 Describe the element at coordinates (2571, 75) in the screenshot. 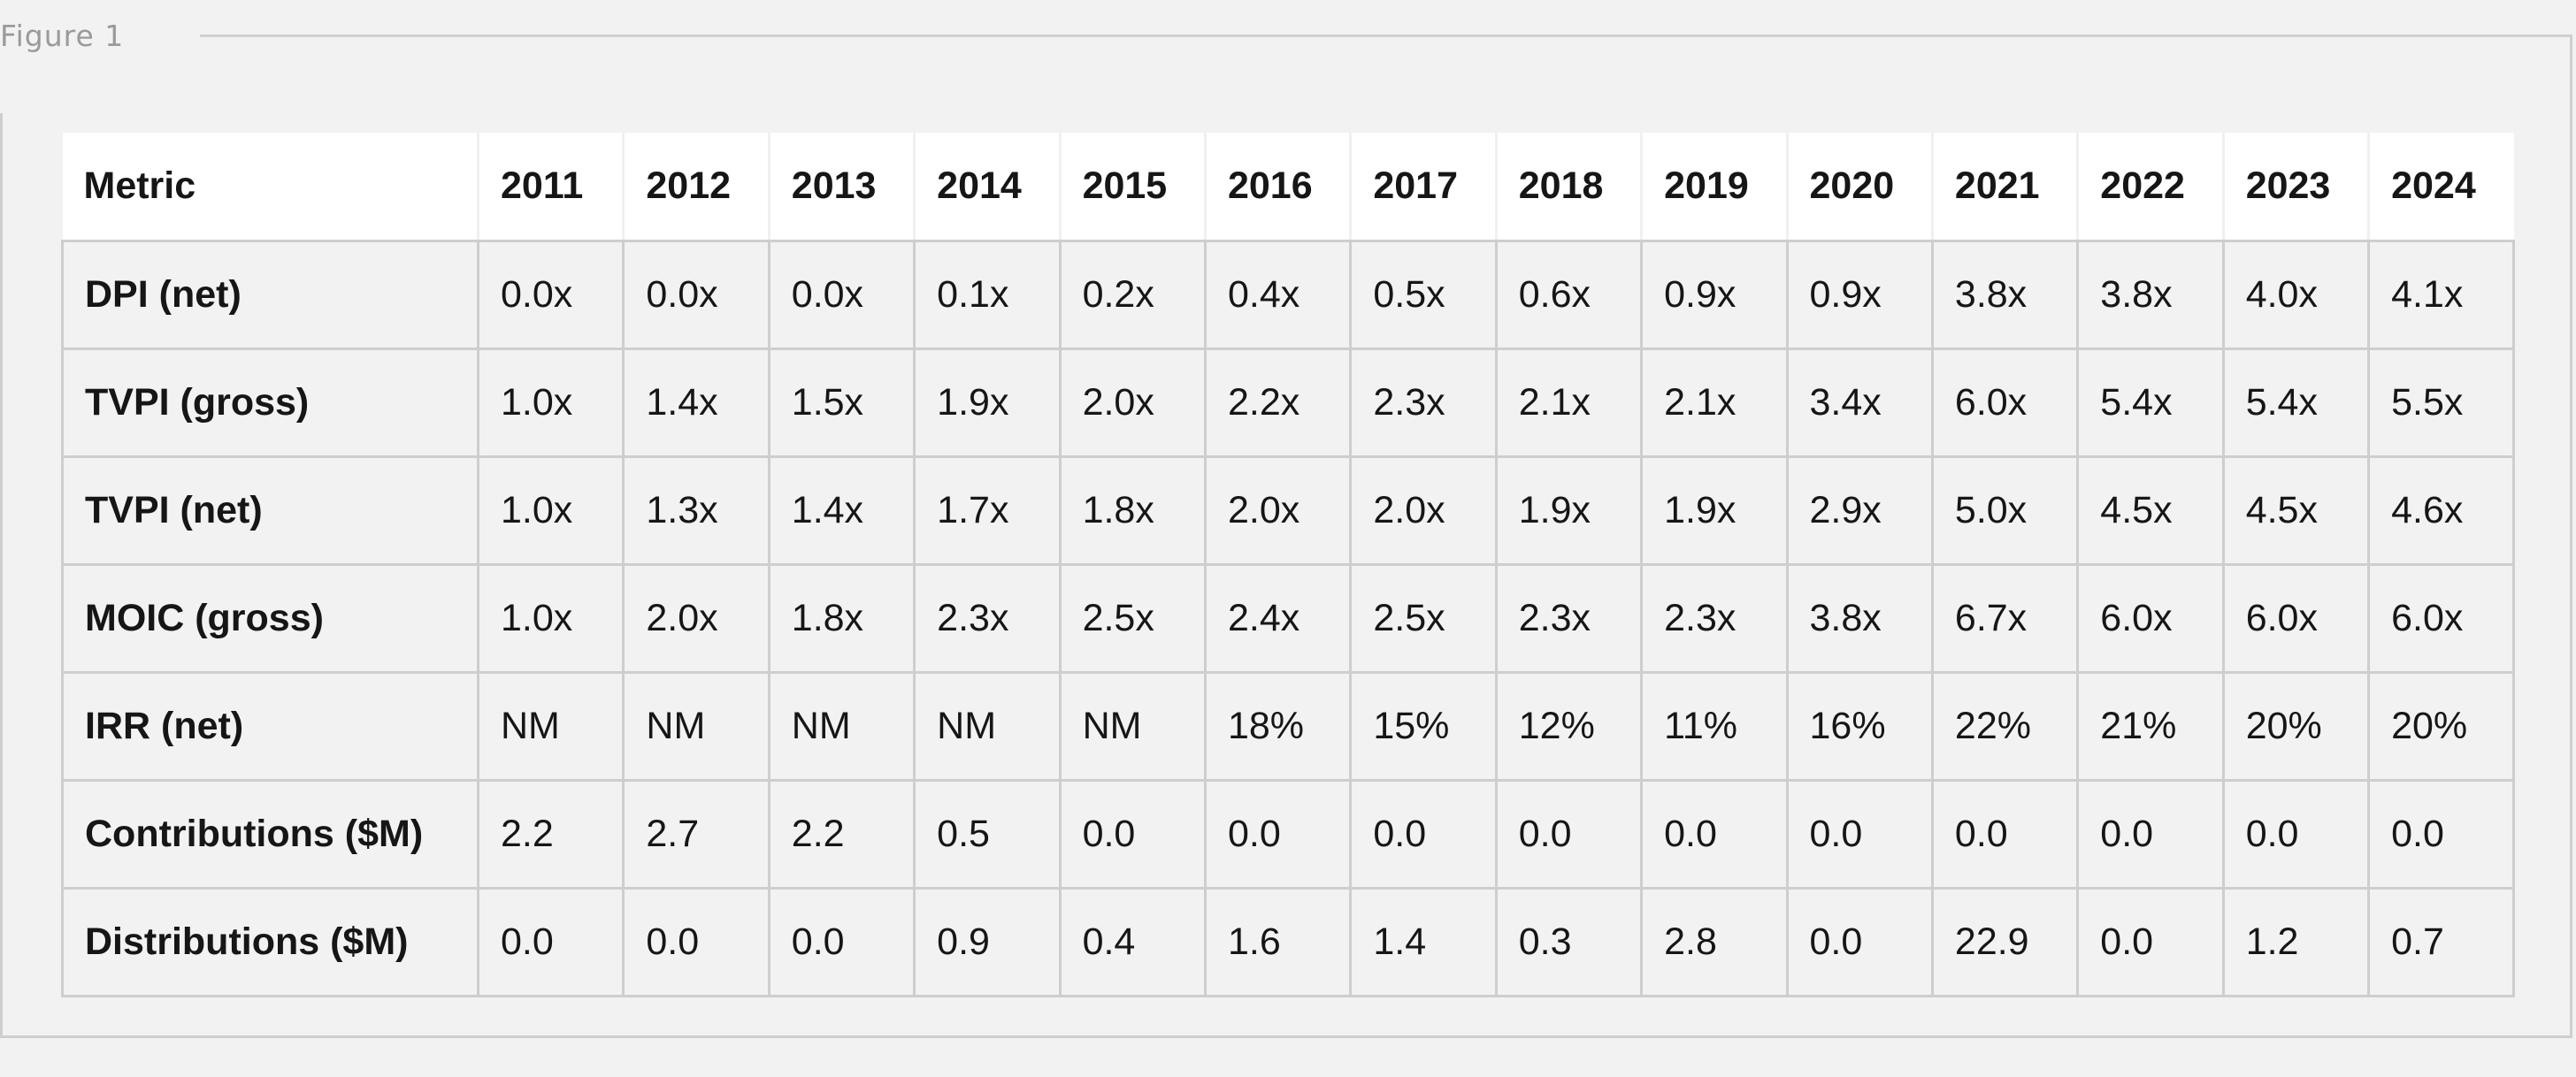

I see `figure-frame-right-border` at that location.